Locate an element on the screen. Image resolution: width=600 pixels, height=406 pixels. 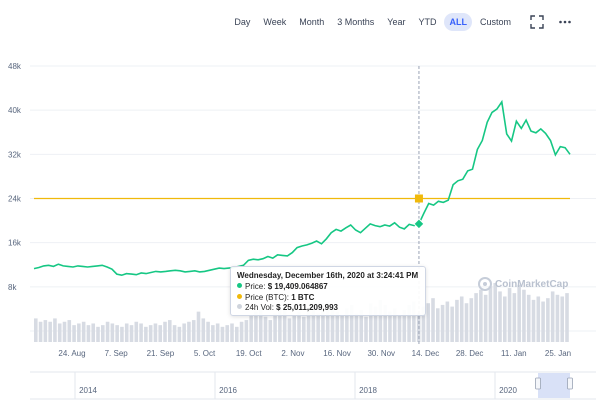
navigator-selection is located at coordinates (554, 385).